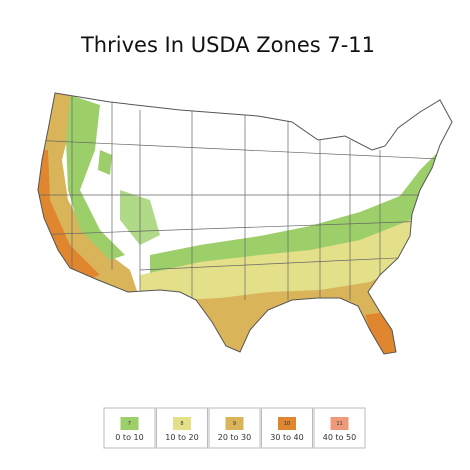 The image size is (470, 470). I want to click on legend-zone: 7, so click(129, 424).